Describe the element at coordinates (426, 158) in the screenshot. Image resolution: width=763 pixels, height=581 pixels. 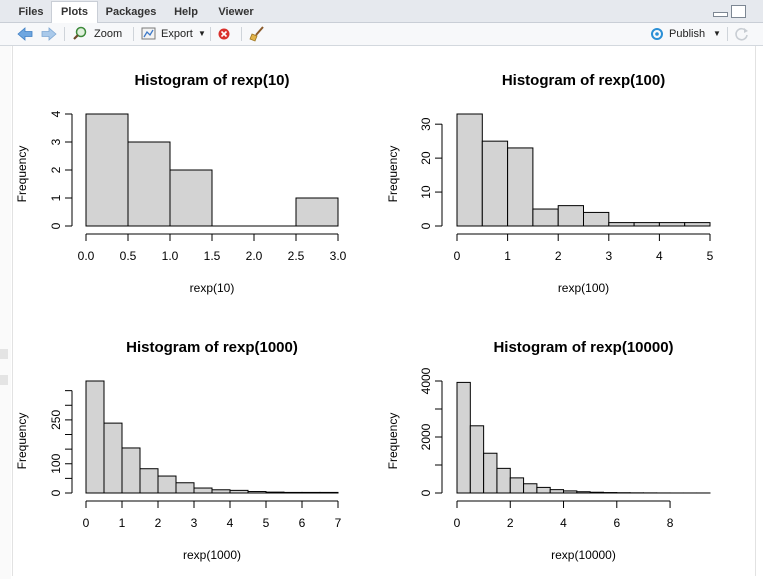
I see `y-tick-label: 20` at that location.